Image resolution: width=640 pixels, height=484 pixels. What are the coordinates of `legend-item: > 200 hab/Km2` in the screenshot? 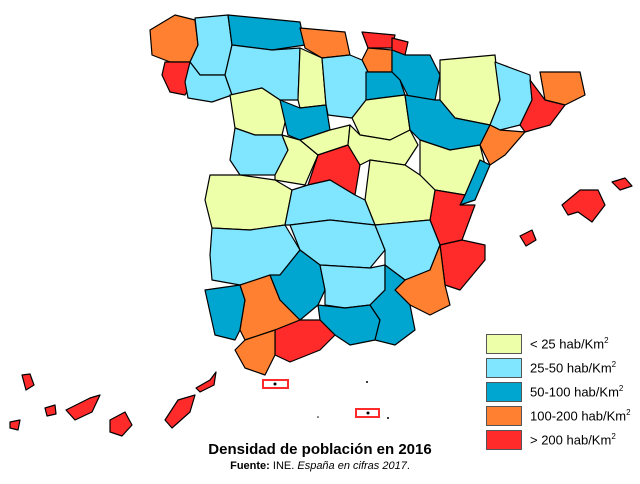 It's located at (558, 440).